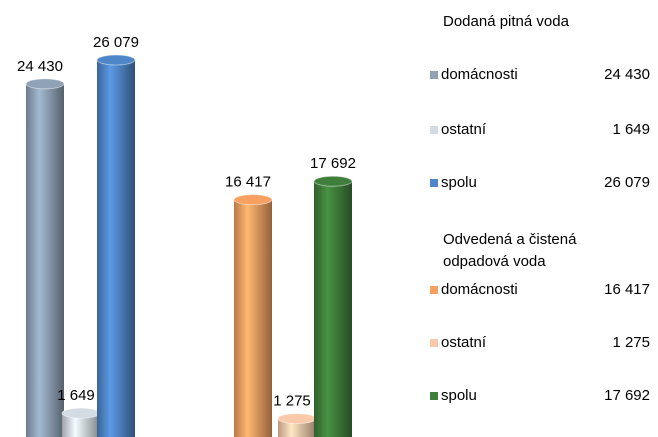 This screenshot has width=658, height=437. Describe the element at coordinates (631, 129) in the screenshot. I see `legend-value: 1 649` at that location.